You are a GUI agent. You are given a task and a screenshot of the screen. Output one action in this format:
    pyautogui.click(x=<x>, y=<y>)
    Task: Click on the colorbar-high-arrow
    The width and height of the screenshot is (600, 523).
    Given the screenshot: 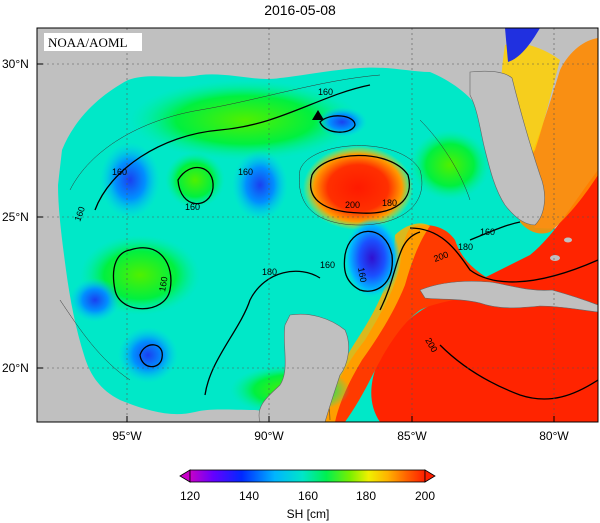 What is the action you would take?
    pyautogui.click(x=430, y=476)
    